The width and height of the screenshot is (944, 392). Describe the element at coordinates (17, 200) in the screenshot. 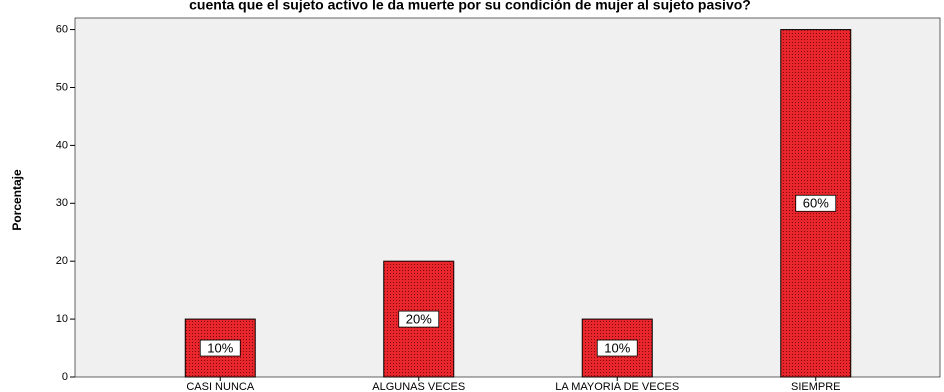

I see `y-axis-label: Porcentaje` at that location.